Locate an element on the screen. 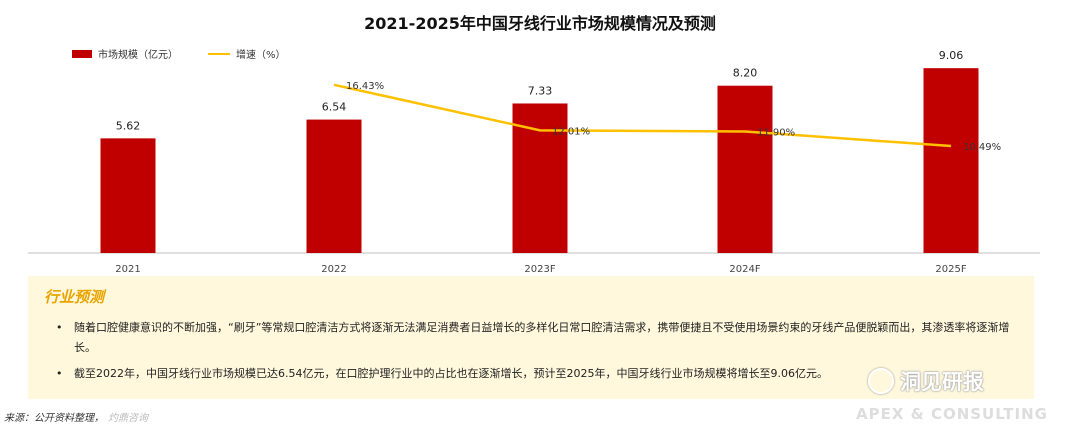  legend-line-label: 增速（%） is located at coordinates (261, 55).